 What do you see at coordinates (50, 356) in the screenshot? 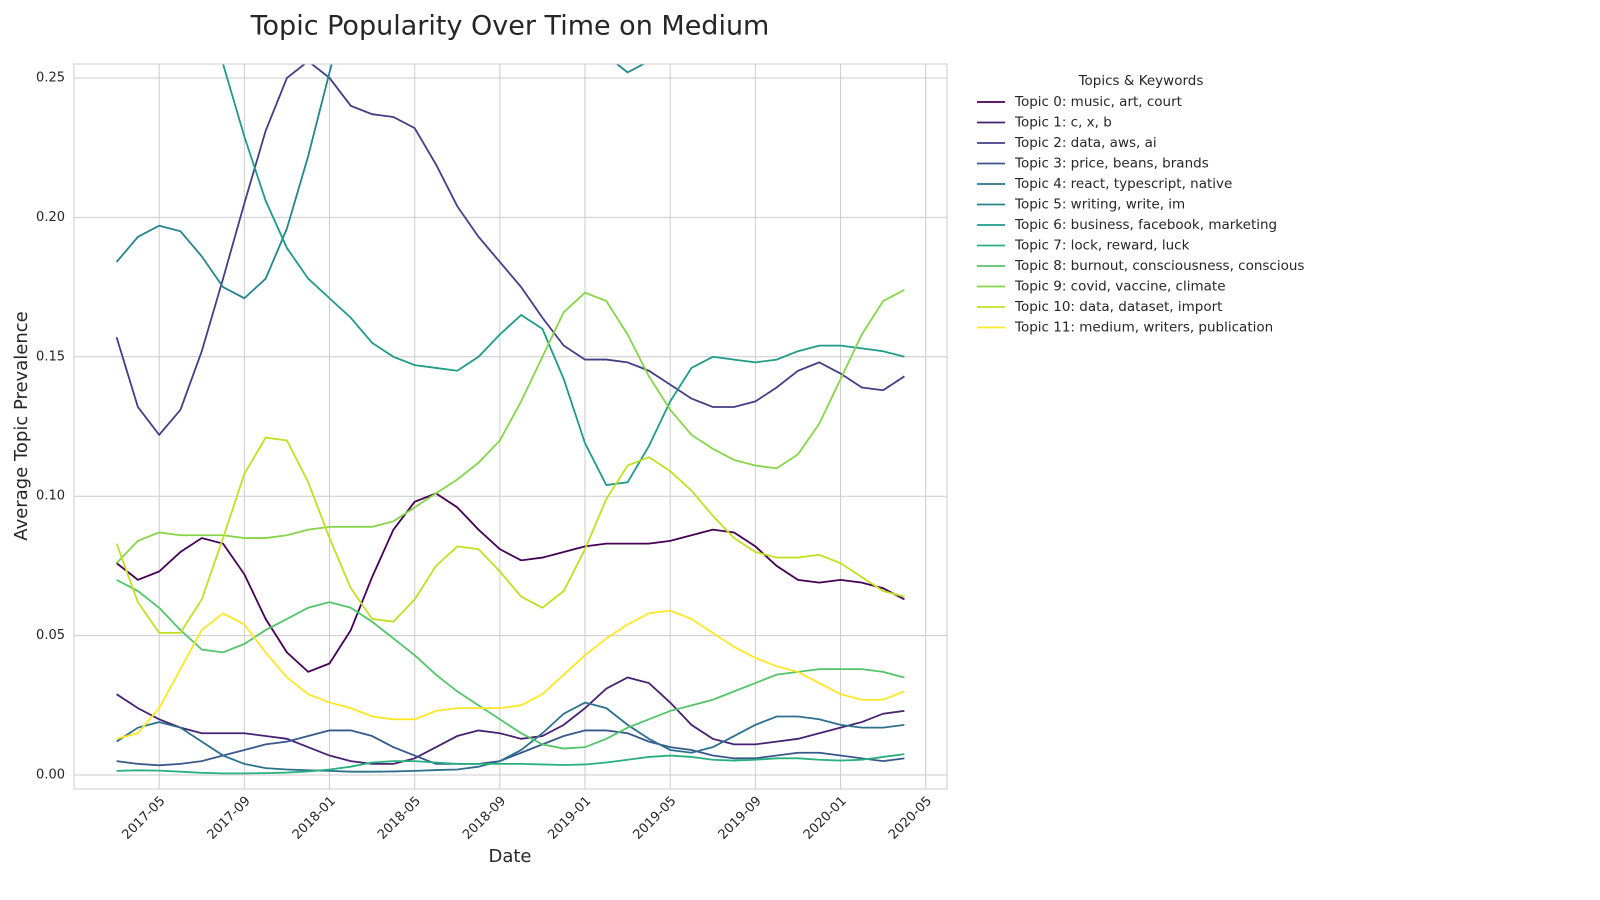
I see `y-tick-label: 0.15` at bounding box center [50, 356].